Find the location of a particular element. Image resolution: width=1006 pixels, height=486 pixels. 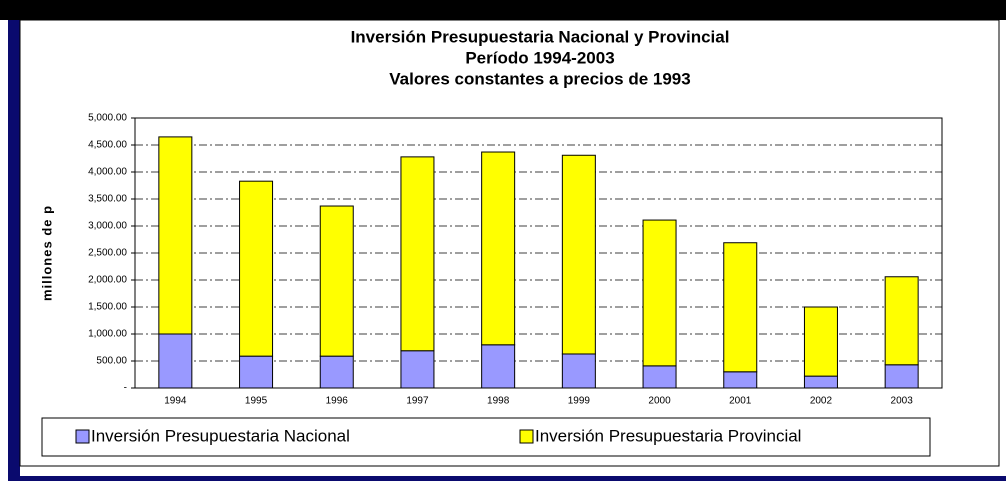

y-tick-label: 5,000.00 is located at coordinates (107, 118).